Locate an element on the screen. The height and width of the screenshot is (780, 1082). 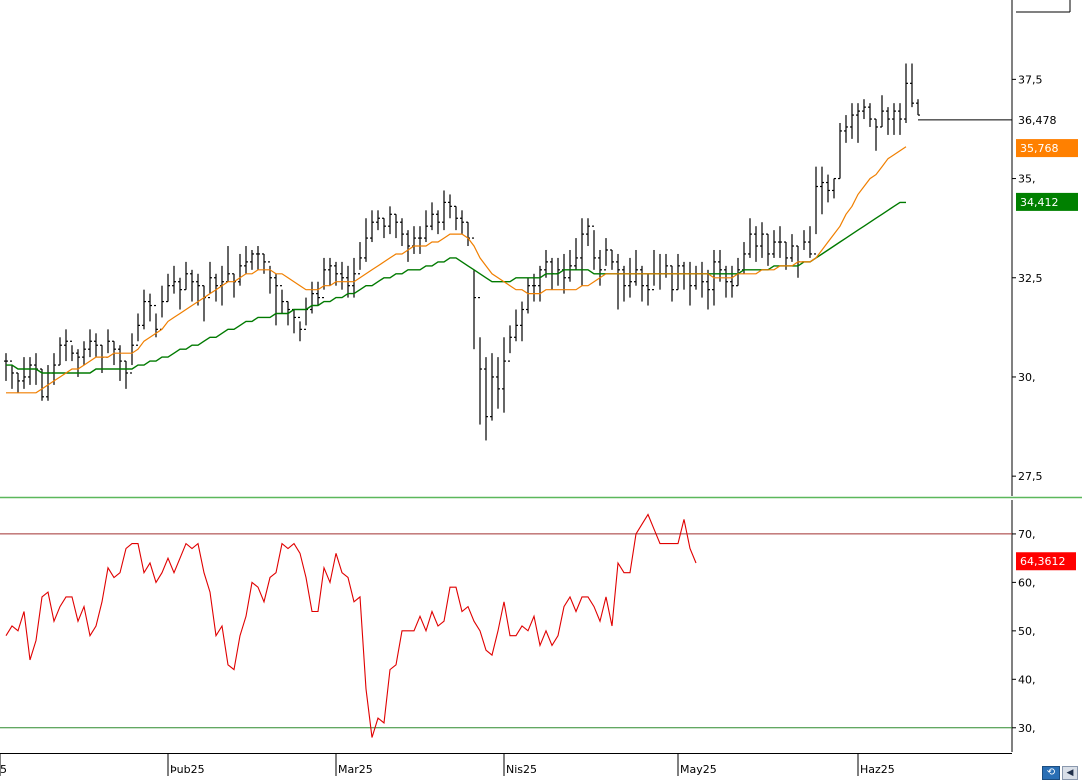
x-axis: 5 Þub25 Mar25 Nis25 May25 Haz25 is located at coordinates (506, 764).